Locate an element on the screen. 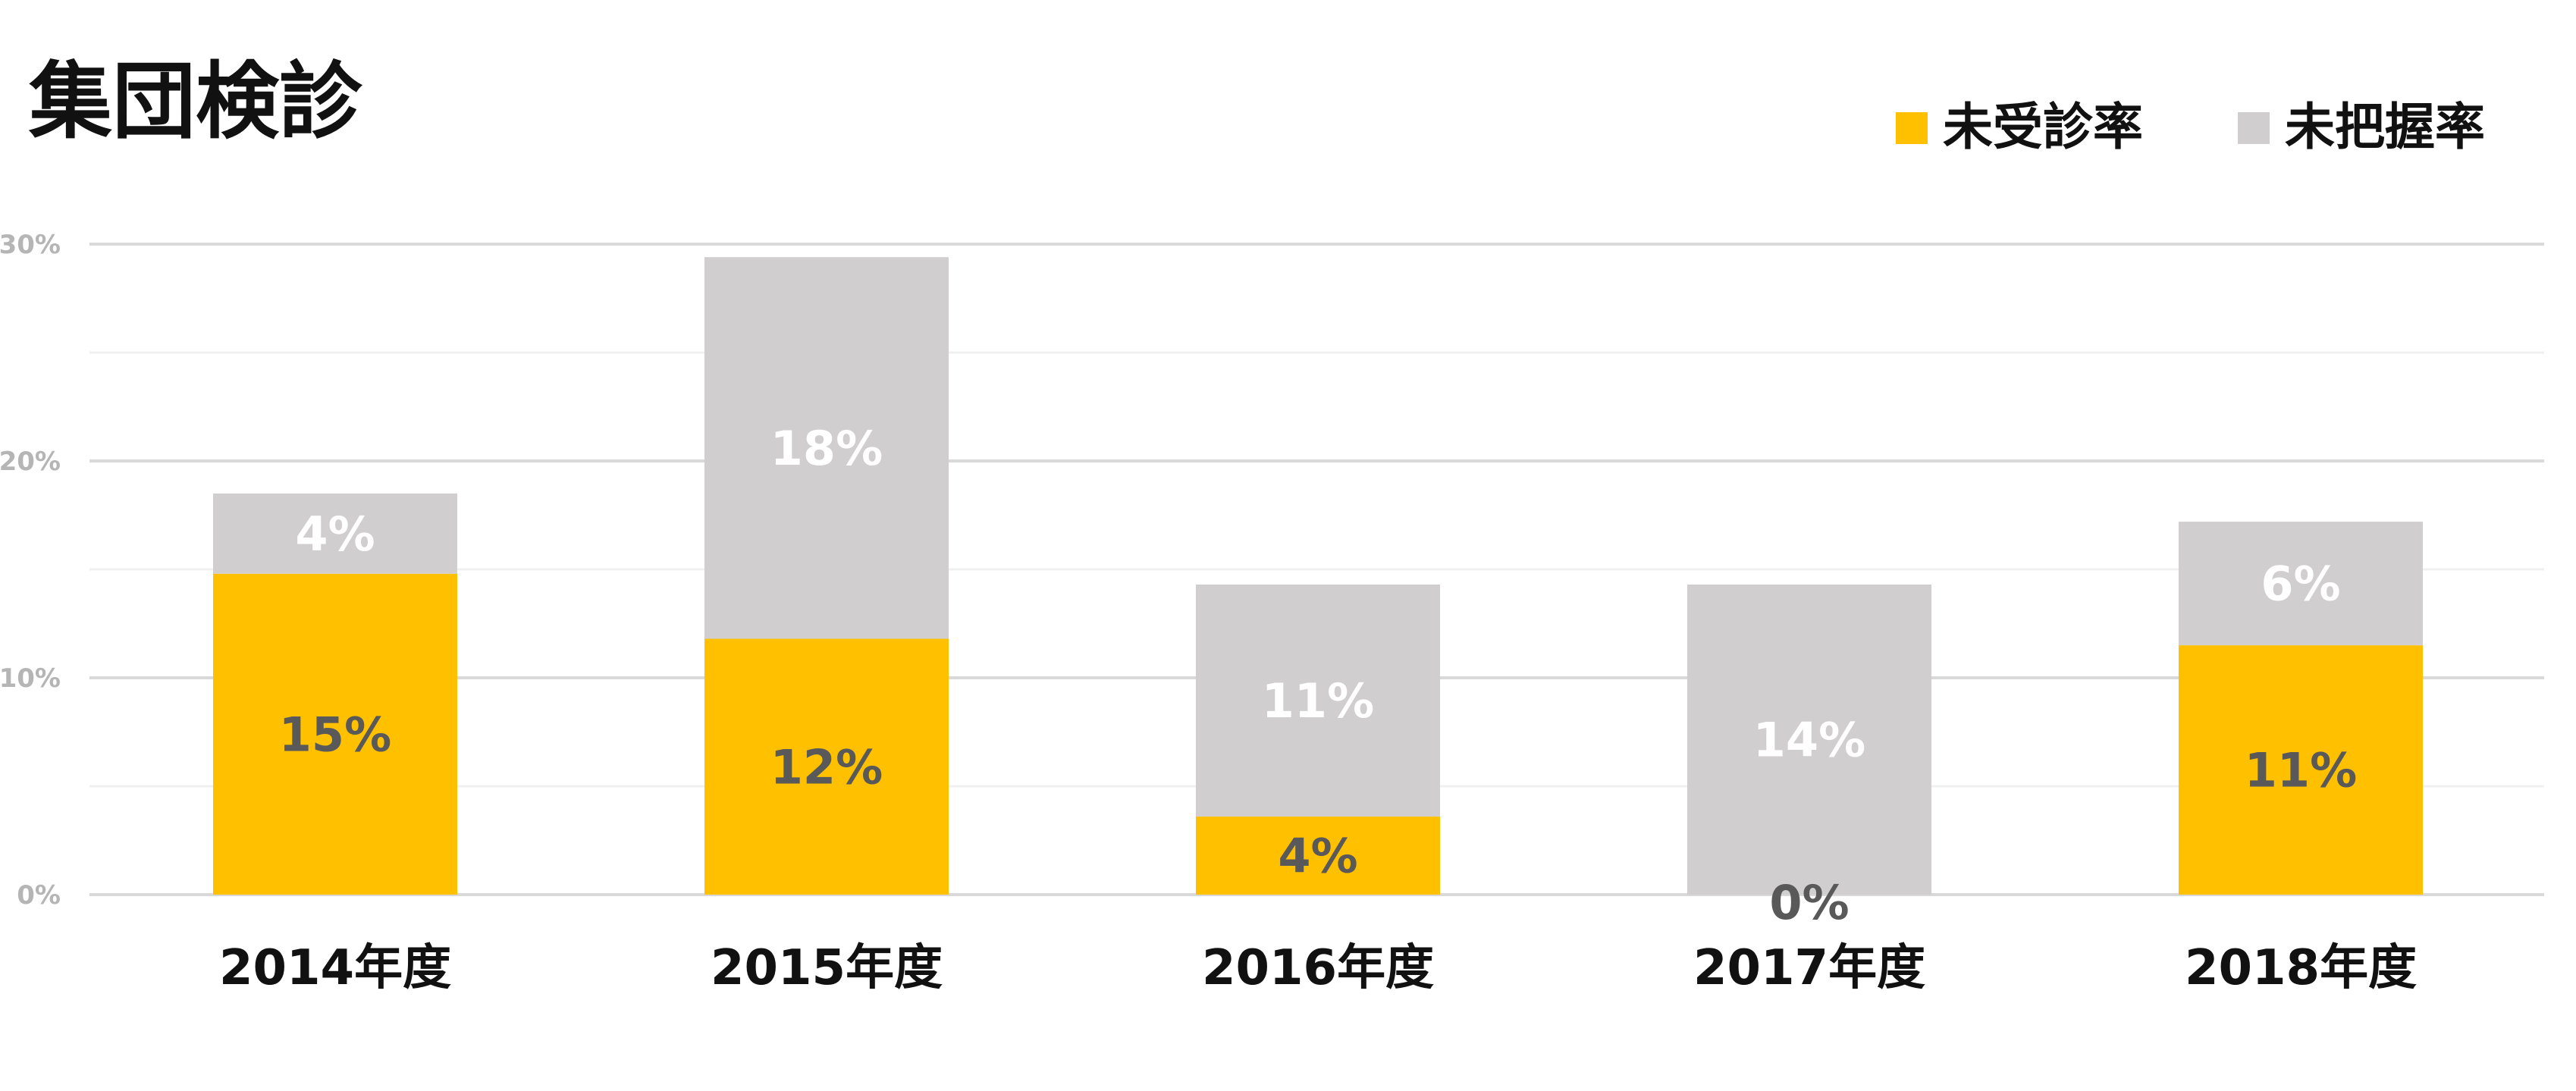  y-tick-label: 20% is located at coordinates (30, 462).